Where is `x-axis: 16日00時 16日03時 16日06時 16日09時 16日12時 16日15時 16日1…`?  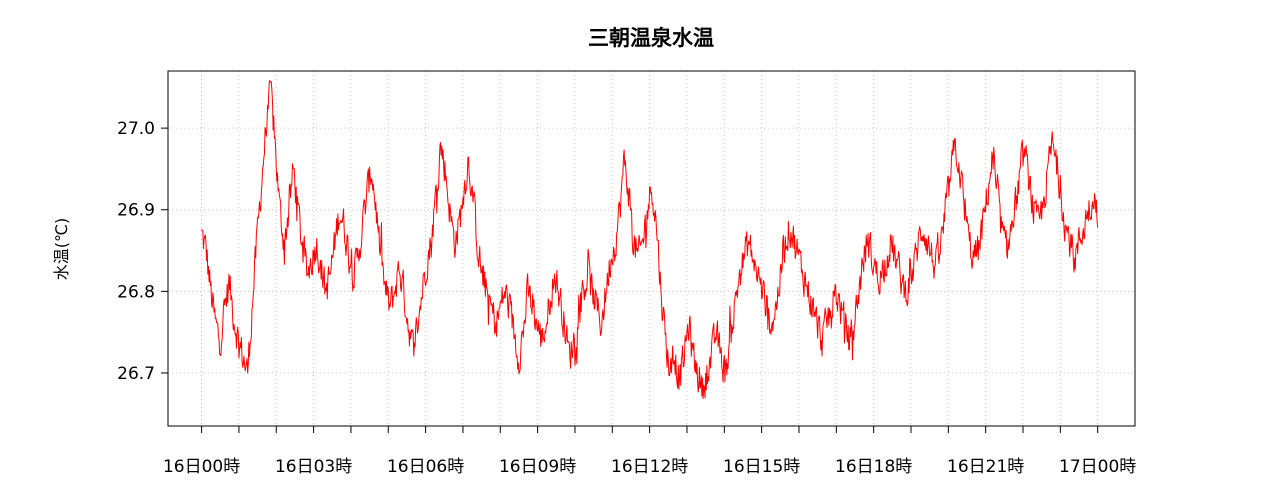 x-axis: 16日00時 16日03時 16日06時 16日09時 16日12時 16日15時 16日1… is located at coordinates (649, 451).